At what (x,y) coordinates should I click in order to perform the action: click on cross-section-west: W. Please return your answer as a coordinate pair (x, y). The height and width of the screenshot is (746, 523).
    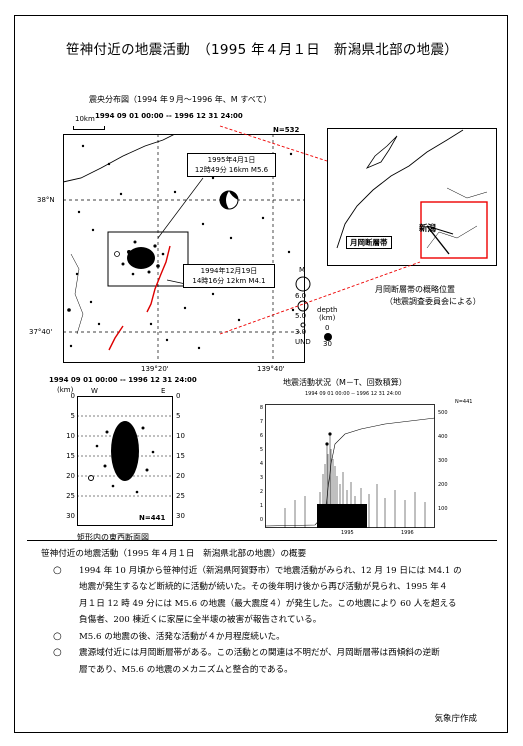
    Looking at the image, I should click on (94, 391).